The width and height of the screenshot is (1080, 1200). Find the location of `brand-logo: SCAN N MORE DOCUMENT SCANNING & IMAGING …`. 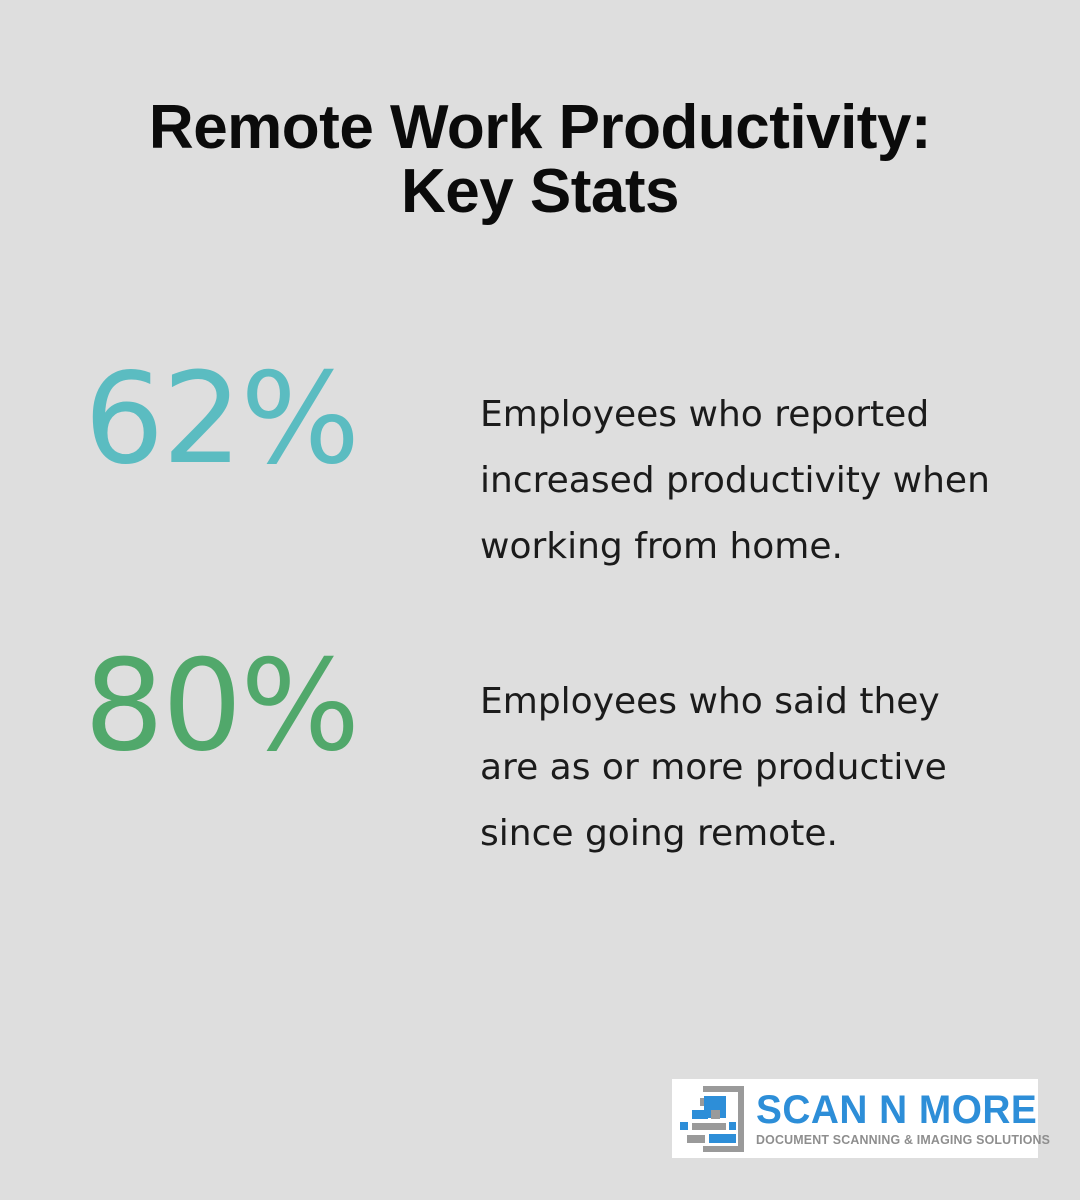

brand-logo: SCAN N MORE DOCUMENT SCANNING & IMAGING … is located at coordinates (861, 1118).